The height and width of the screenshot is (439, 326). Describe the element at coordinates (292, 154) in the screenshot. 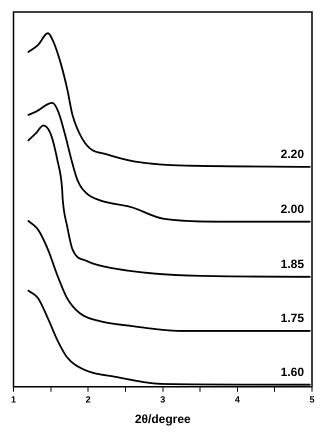

I see `series-label: 2.20` at that location.